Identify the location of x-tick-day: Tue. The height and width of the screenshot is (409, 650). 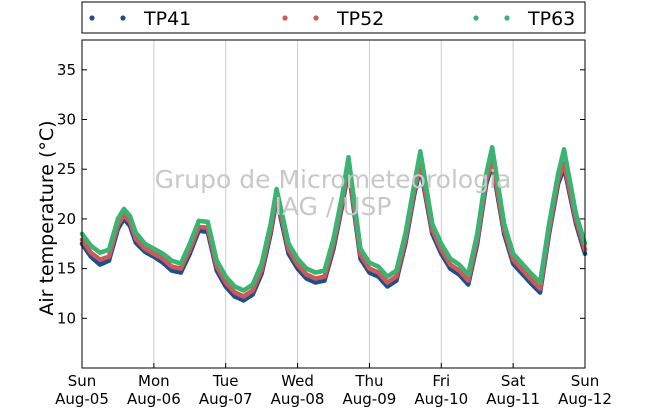
(225, 381).